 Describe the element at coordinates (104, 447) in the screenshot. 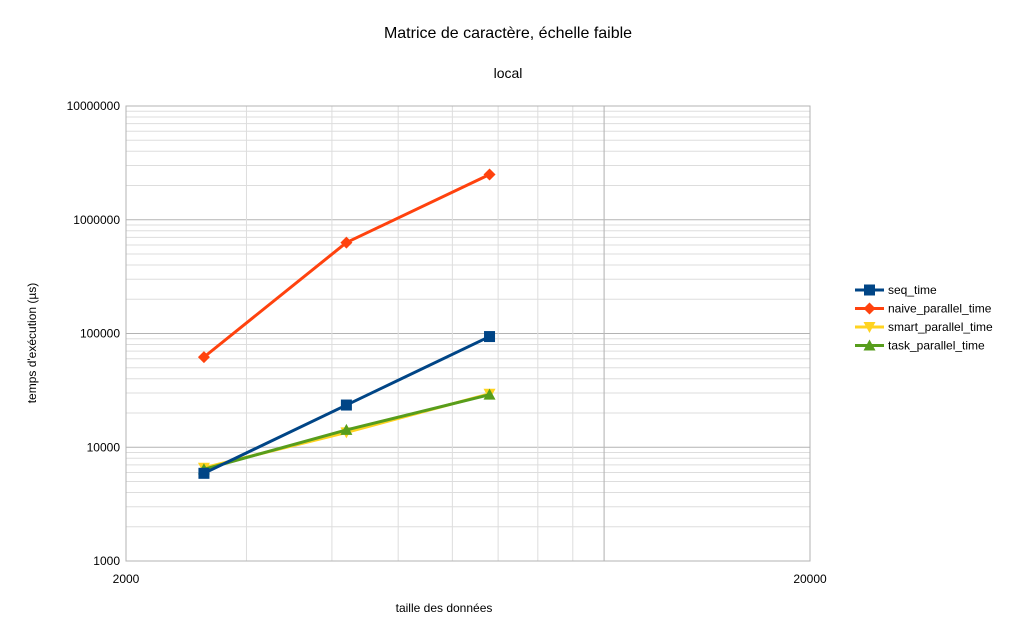

I see `y-tick-label: 10000` at that location.